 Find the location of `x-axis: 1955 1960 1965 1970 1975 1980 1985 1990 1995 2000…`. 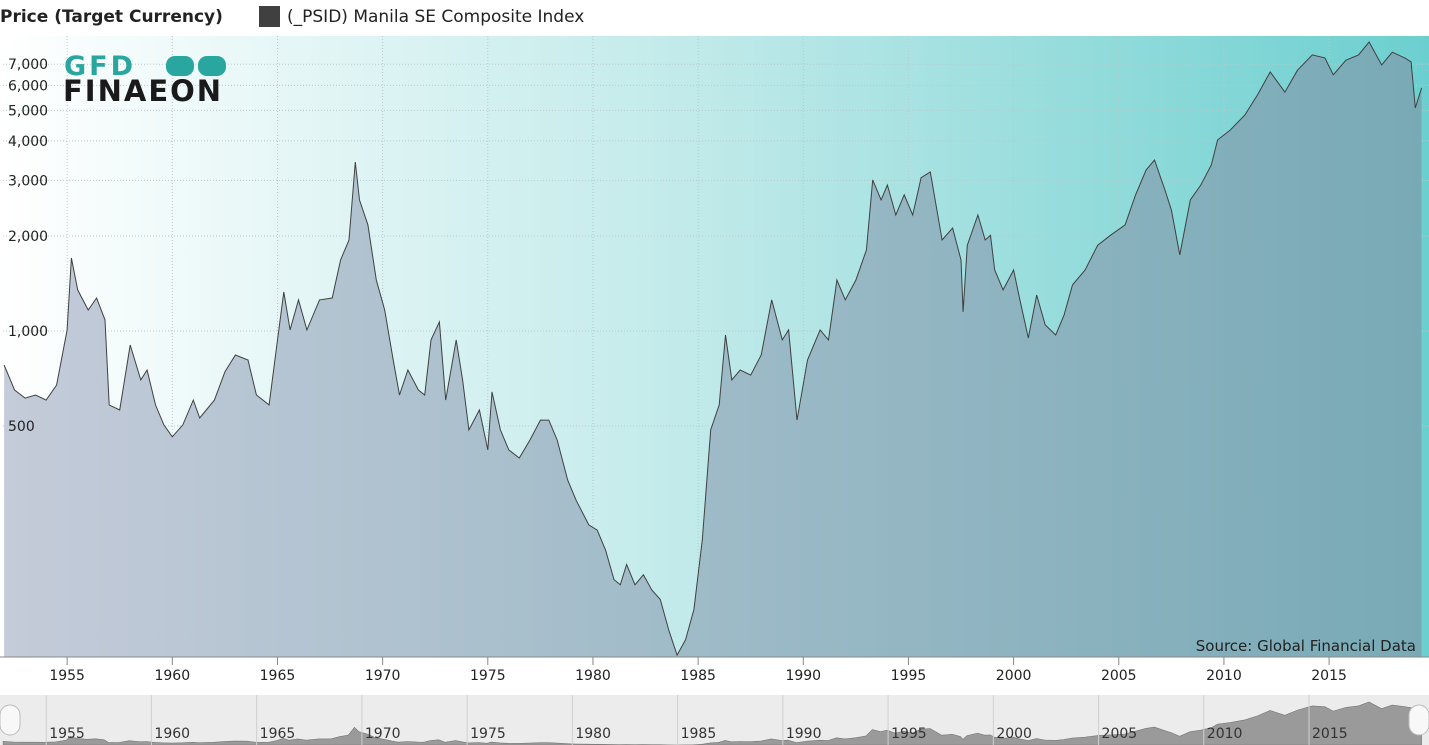

x-axis: 1955 1960 1965 1970 1975 1980 1985 1990 1995 2000… is located at coordinates (698, 670).